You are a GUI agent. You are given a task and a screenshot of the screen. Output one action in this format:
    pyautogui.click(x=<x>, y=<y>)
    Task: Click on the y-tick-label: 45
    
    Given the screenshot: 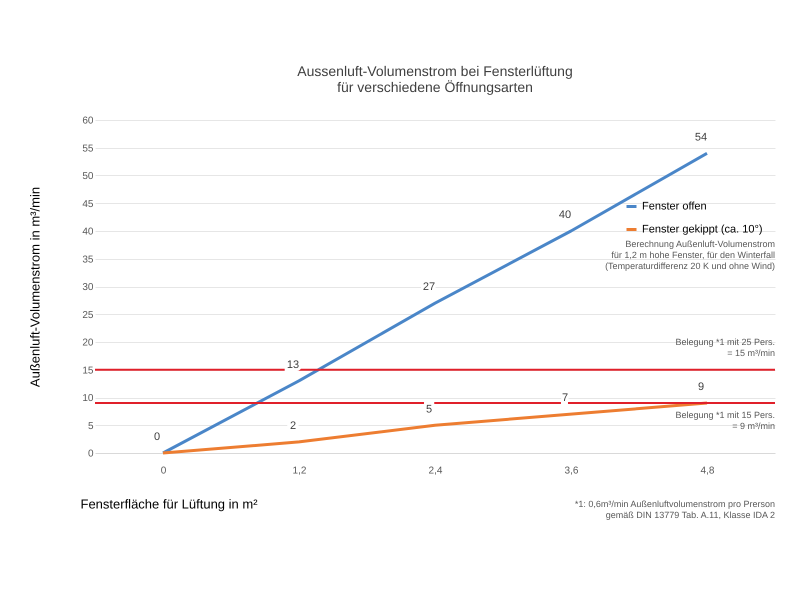 What is the action you would take?
    pyautogui.click(x=88, y=204)
    